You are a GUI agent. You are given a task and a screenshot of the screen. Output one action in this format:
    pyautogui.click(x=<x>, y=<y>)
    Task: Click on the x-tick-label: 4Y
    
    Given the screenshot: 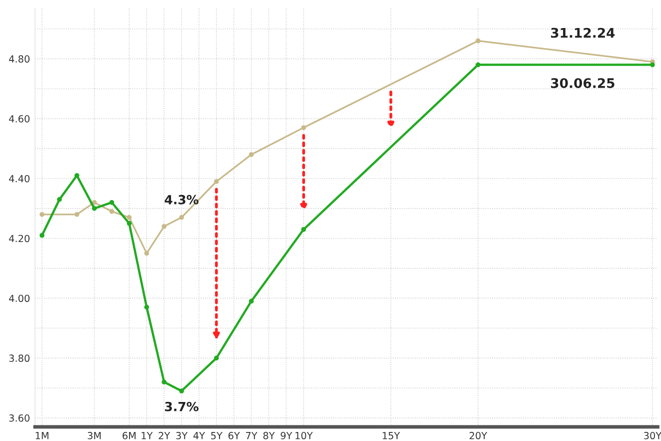 What is the action you would take?
    pyautogui.click(x=199, y=436)
    